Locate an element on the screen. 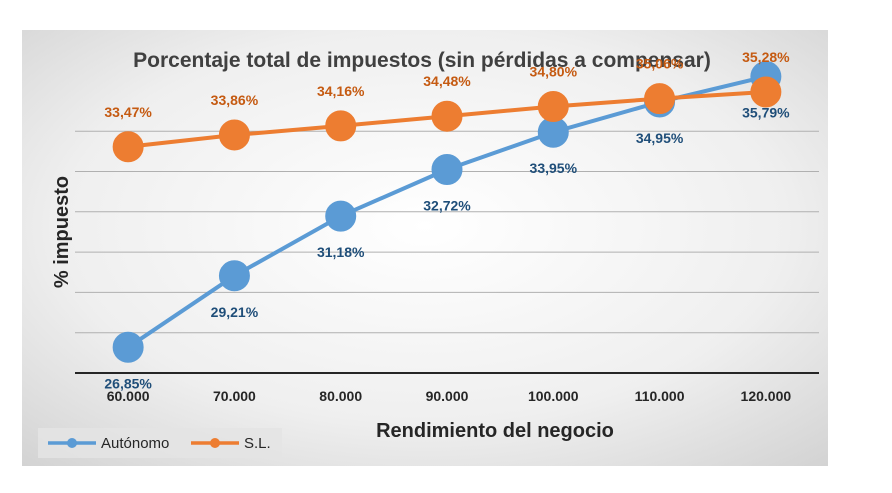 Image resolution: width=892 pixels, height=493 pixels. data-label-autonomo: 34,95% is located at coordinates (660, 138).